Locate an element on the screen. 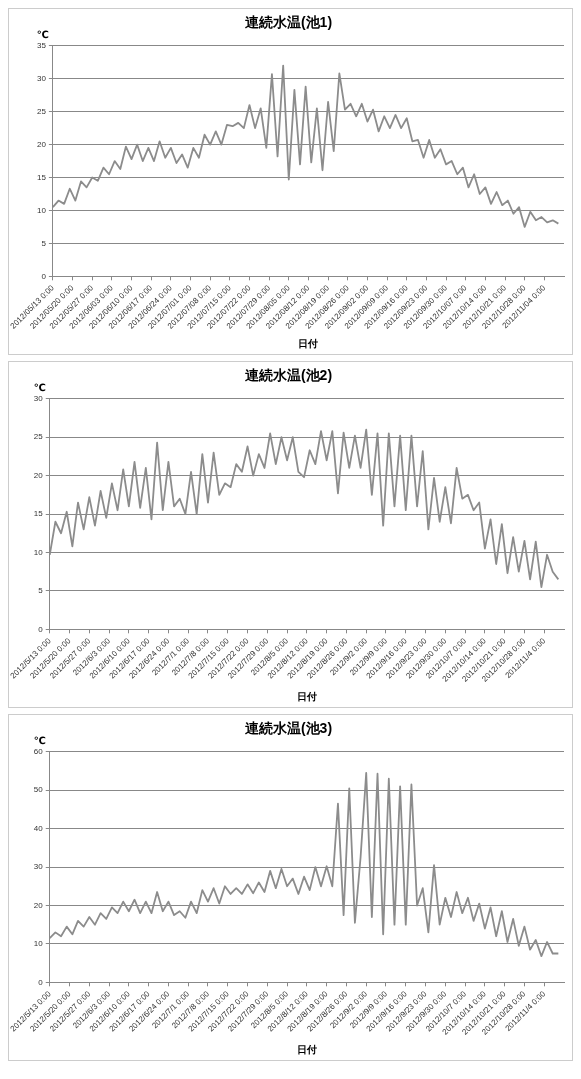  chart-title: 連続水温(池1) is located at coordinates (288, 22).